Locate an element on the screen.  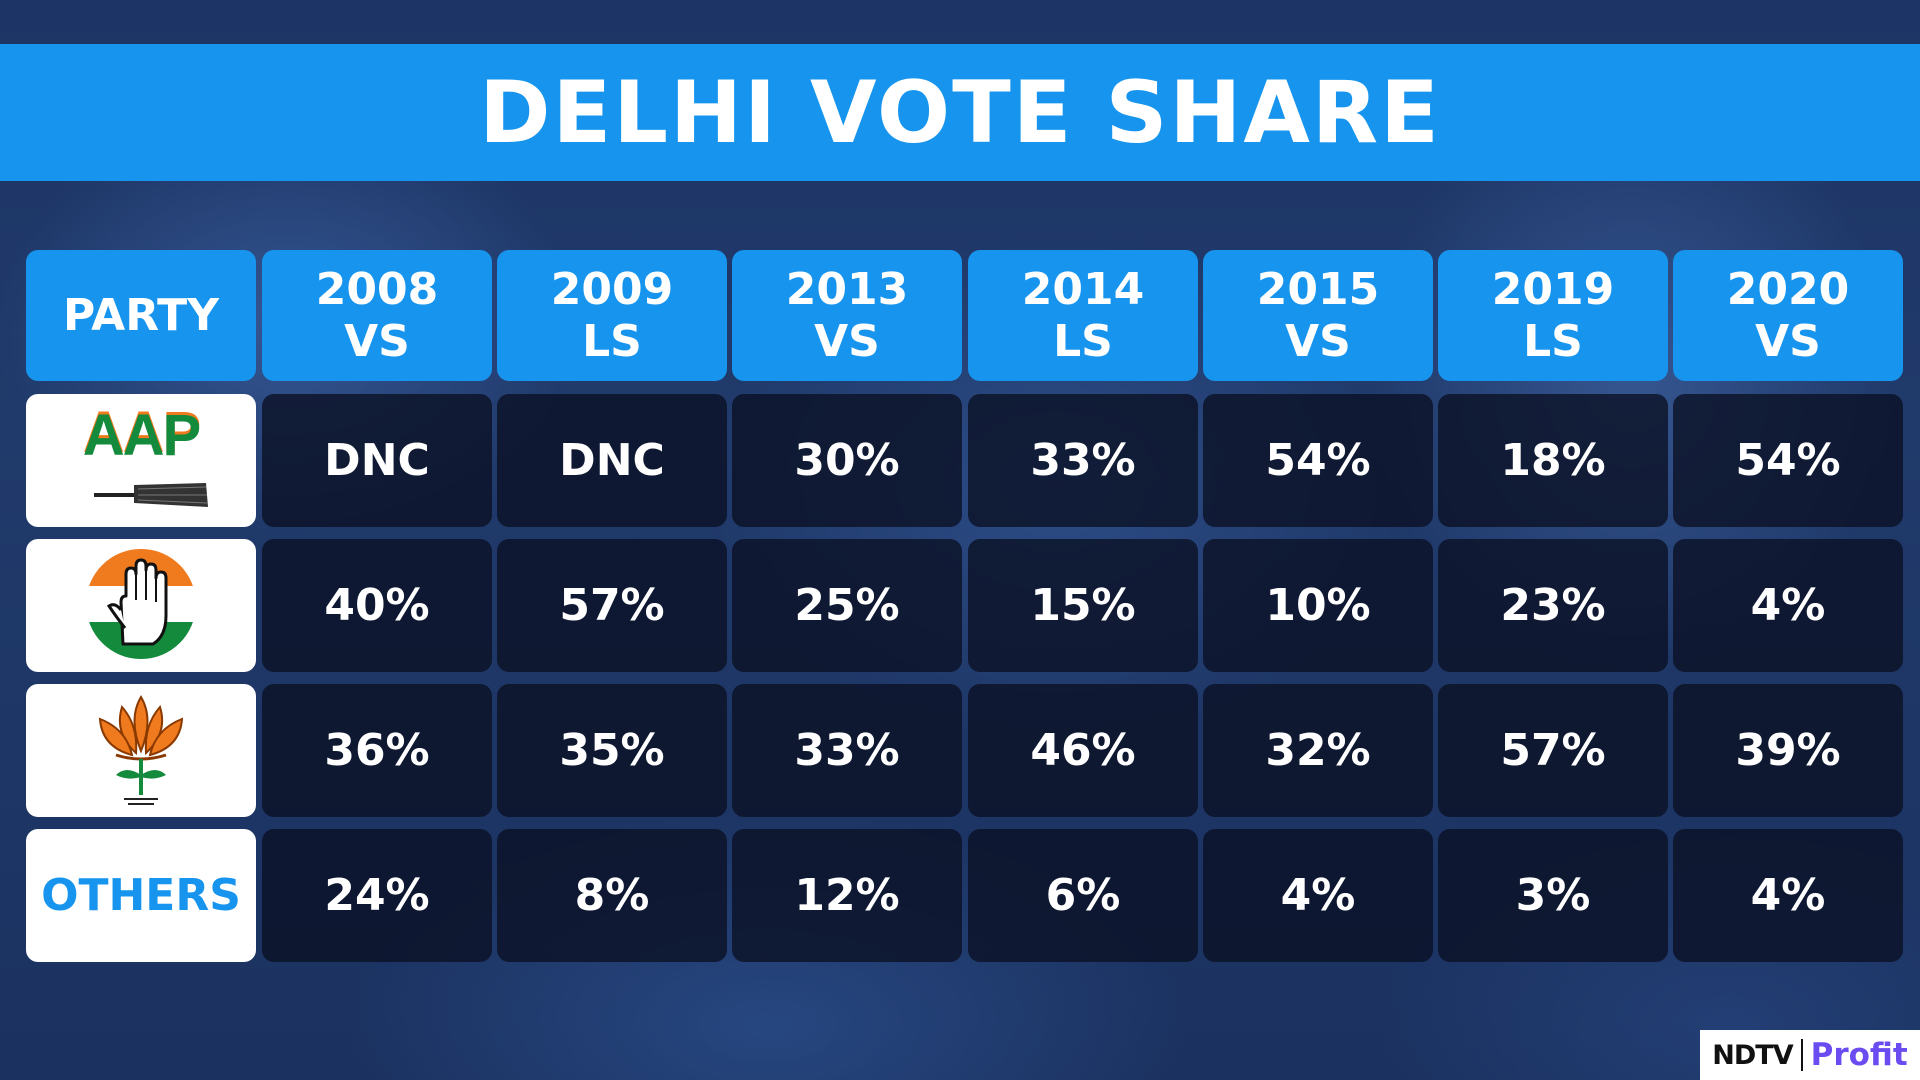
title-banner: DELHI VOTE SHARE is located at coordinates (960, 112).